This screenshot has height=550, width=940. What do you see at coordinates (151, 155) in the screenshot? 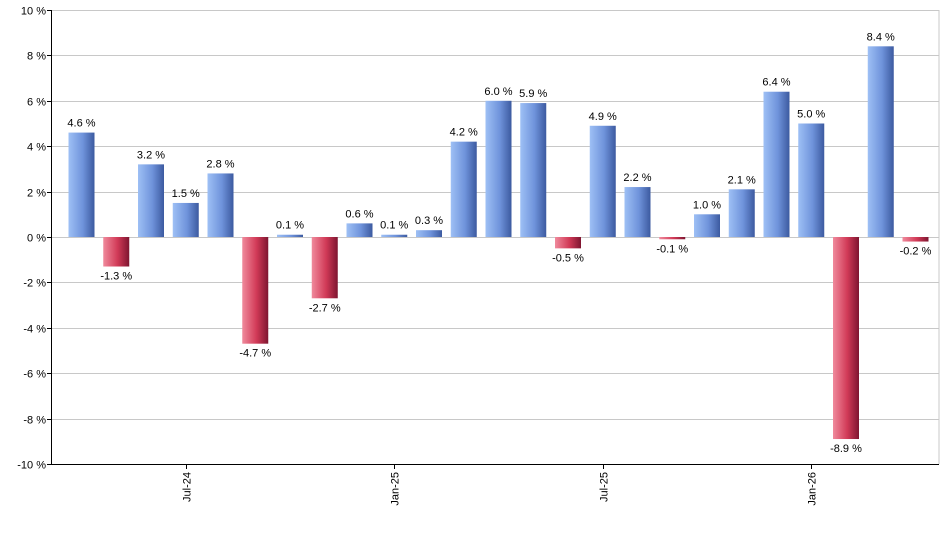
I see `data-label: 3.2 %` at bounding box center [151, 155].